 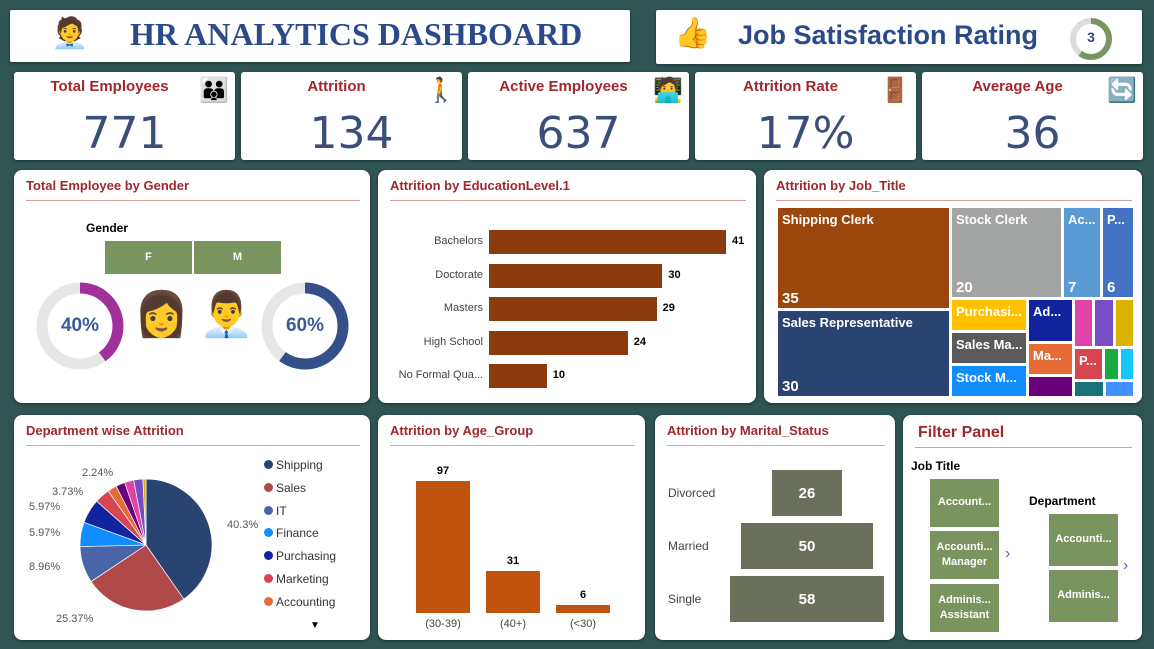 I want to click on education-data-label: 29, so click(x=668, y=308).